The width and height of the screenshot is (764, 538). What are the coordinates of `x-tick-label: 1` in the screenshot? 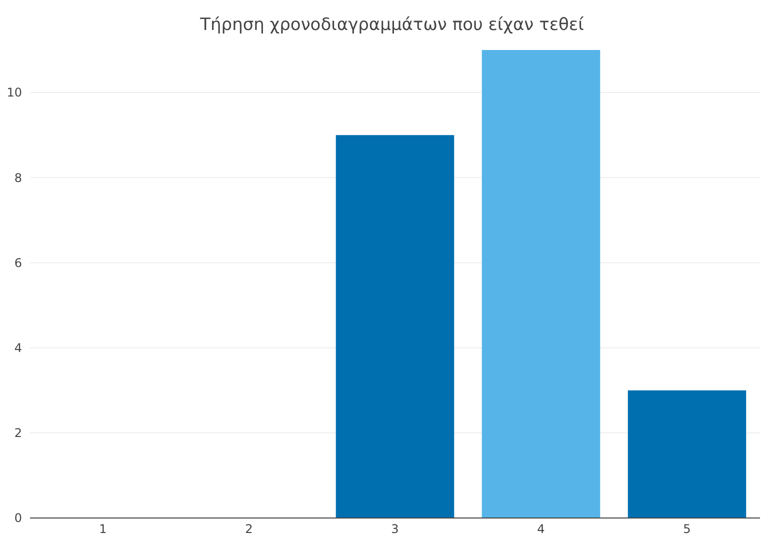 It's located at (103, 529).